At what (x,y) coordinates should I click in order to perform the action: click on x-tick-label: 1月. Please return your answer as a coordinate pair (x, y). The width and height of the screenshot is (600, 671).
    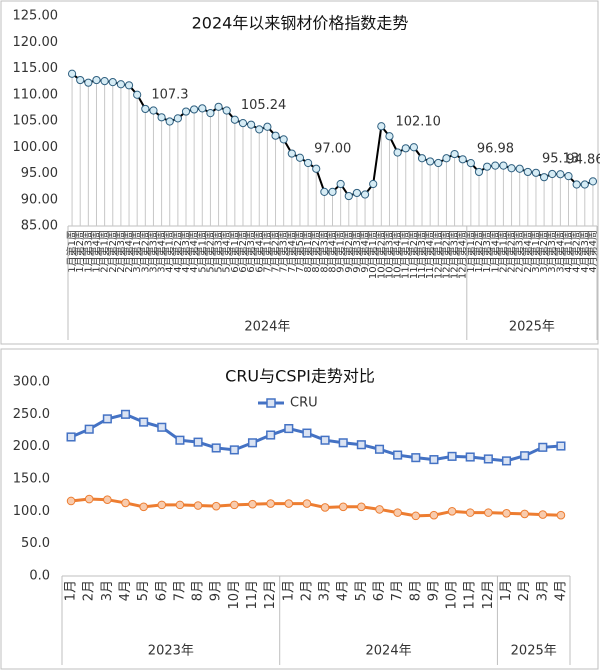
    Looking at the image, I should click on (506, 590).